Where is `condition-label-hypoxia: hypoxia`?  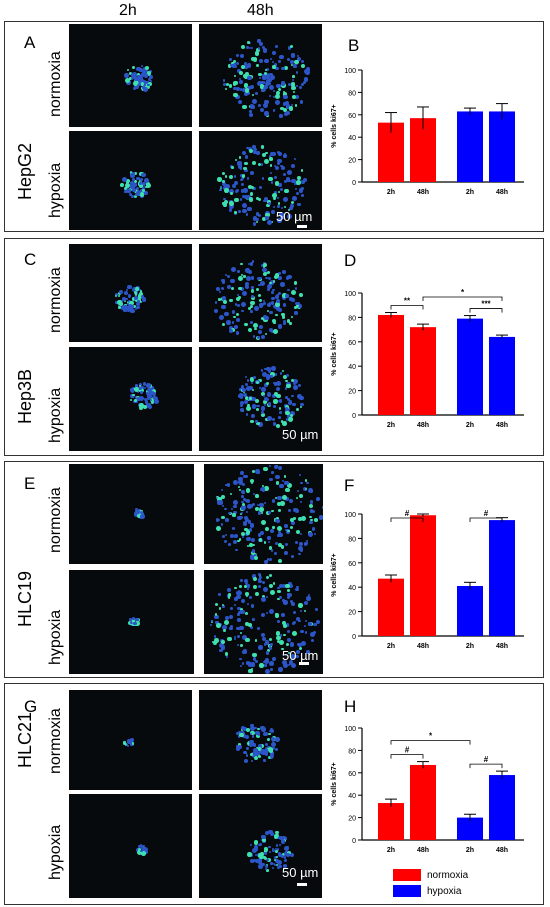
condition-label-hypoxia: hypoxia is located at coordinates (55, 190).